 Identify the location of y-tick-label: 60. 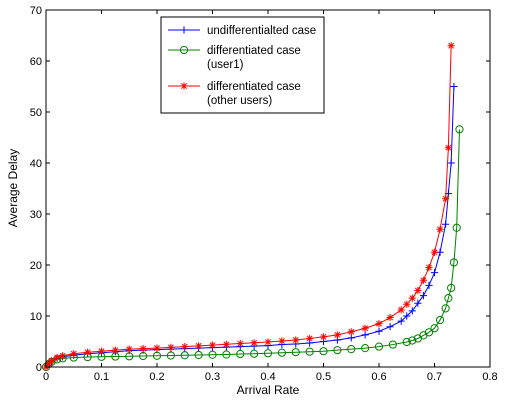
(36, 62).